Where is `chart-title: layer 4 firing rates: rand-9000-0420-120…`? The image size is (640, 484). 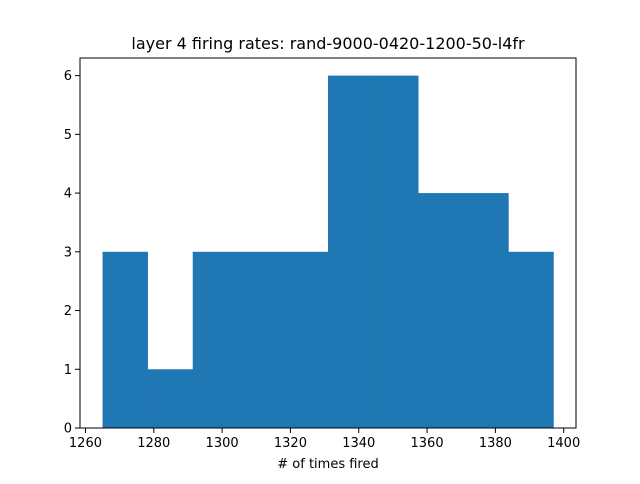 chart-title: layer 4 firing rates: rand-9000-0420-120… is located at coordinates (328, 43).